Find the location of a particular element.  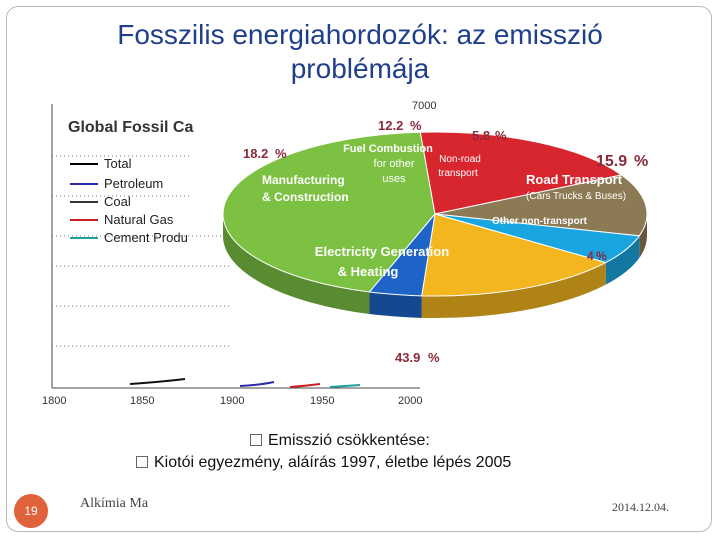

label-pct-road: 15.9 is located at coordinates (611, 161).